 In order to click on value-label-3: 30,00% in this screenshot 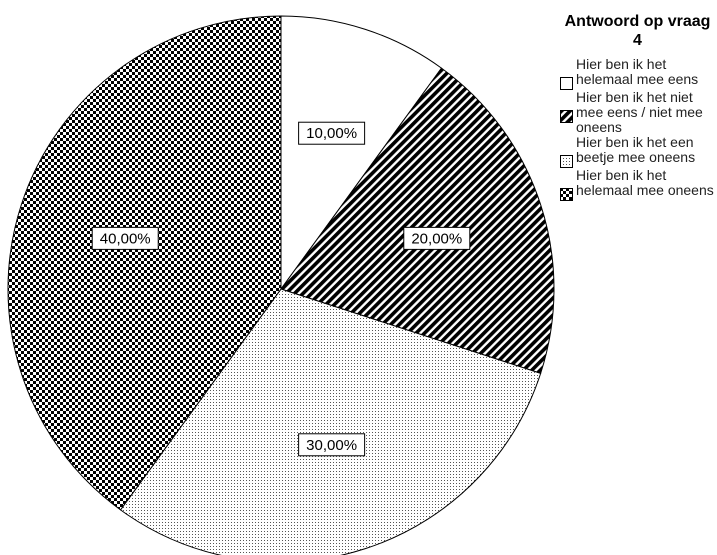, I will do `click(332, 445)`.